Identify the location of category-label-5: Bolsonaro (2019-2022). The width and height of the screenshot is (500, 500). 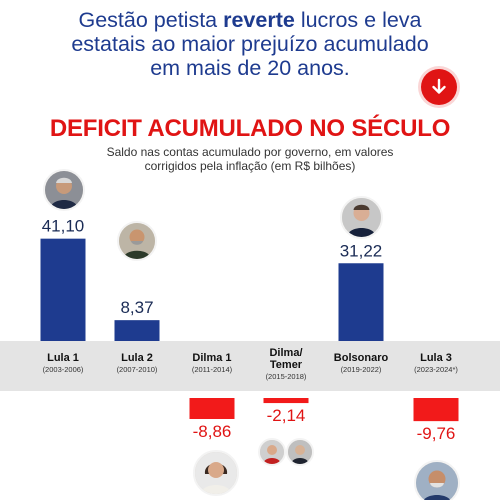
(361, 363).